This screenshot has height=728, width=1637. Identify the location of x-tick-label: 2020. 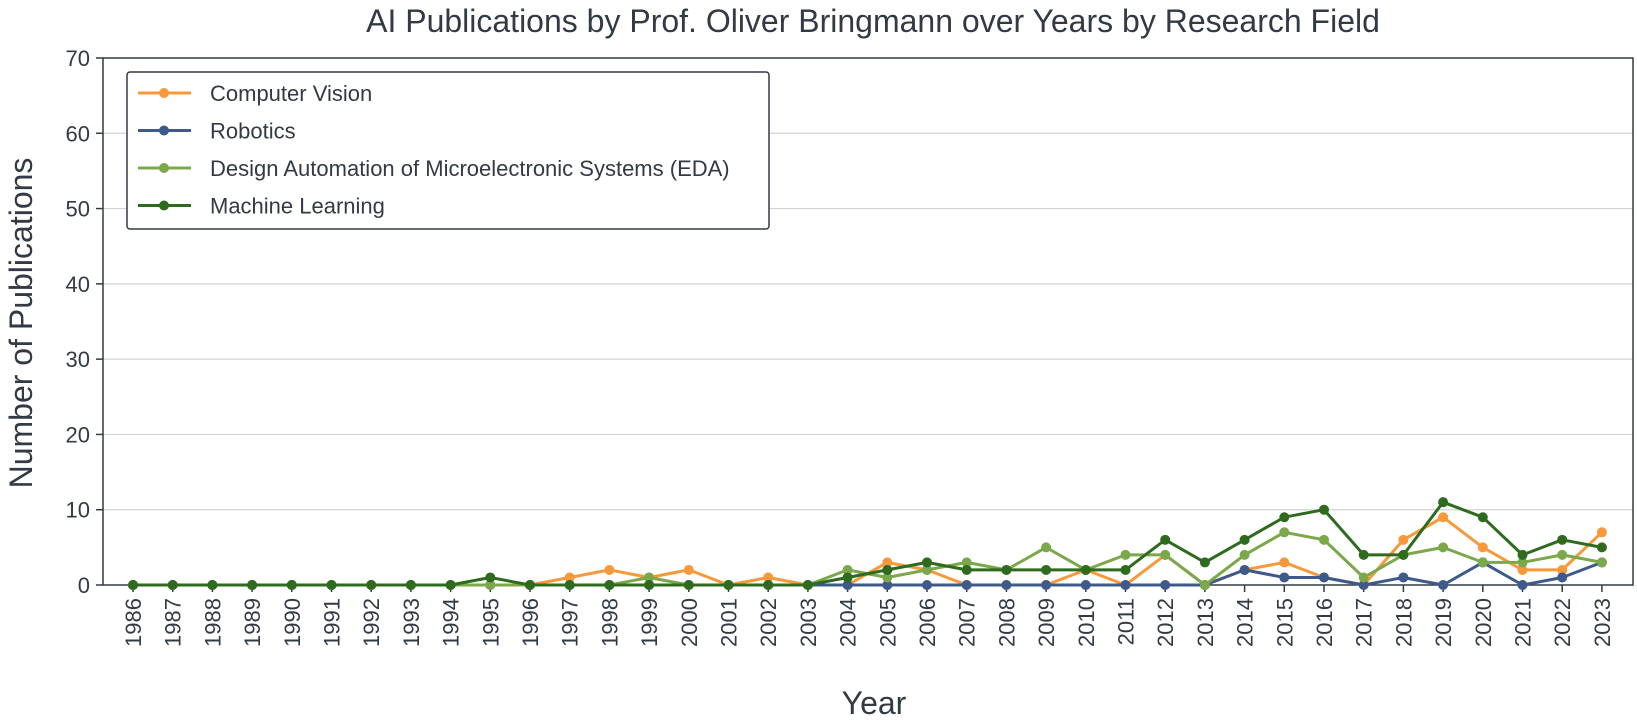
(1483, 622).